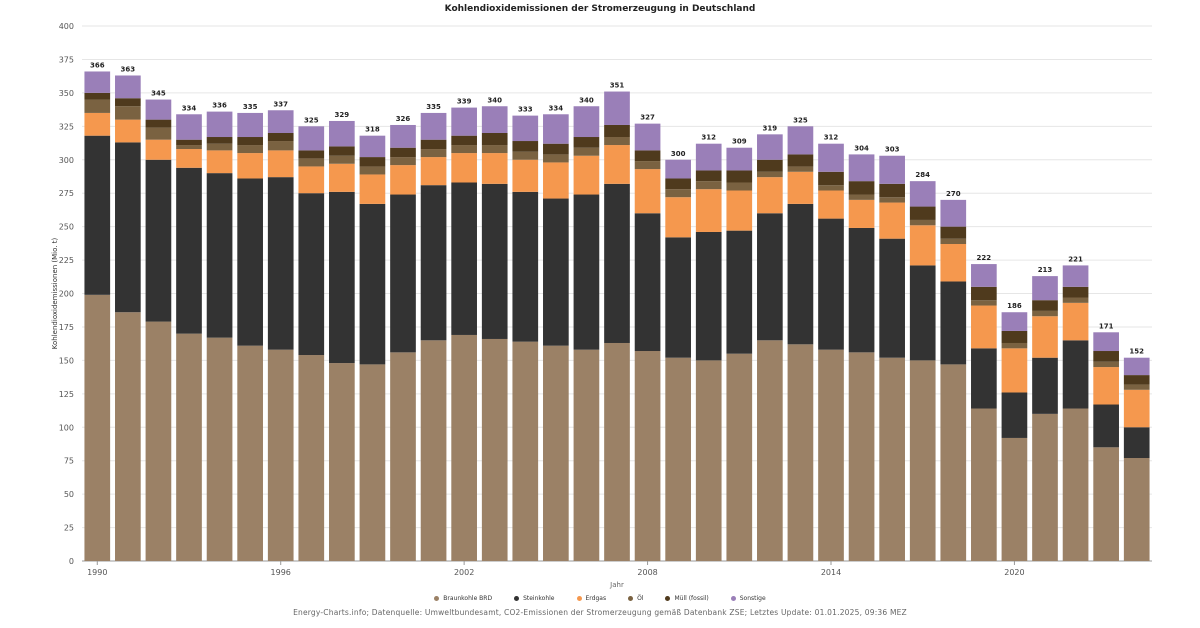  What do you see at coordinates (189, 108) in the screenshot?
I see `total-label: 334` at bounding box center [189, 108].